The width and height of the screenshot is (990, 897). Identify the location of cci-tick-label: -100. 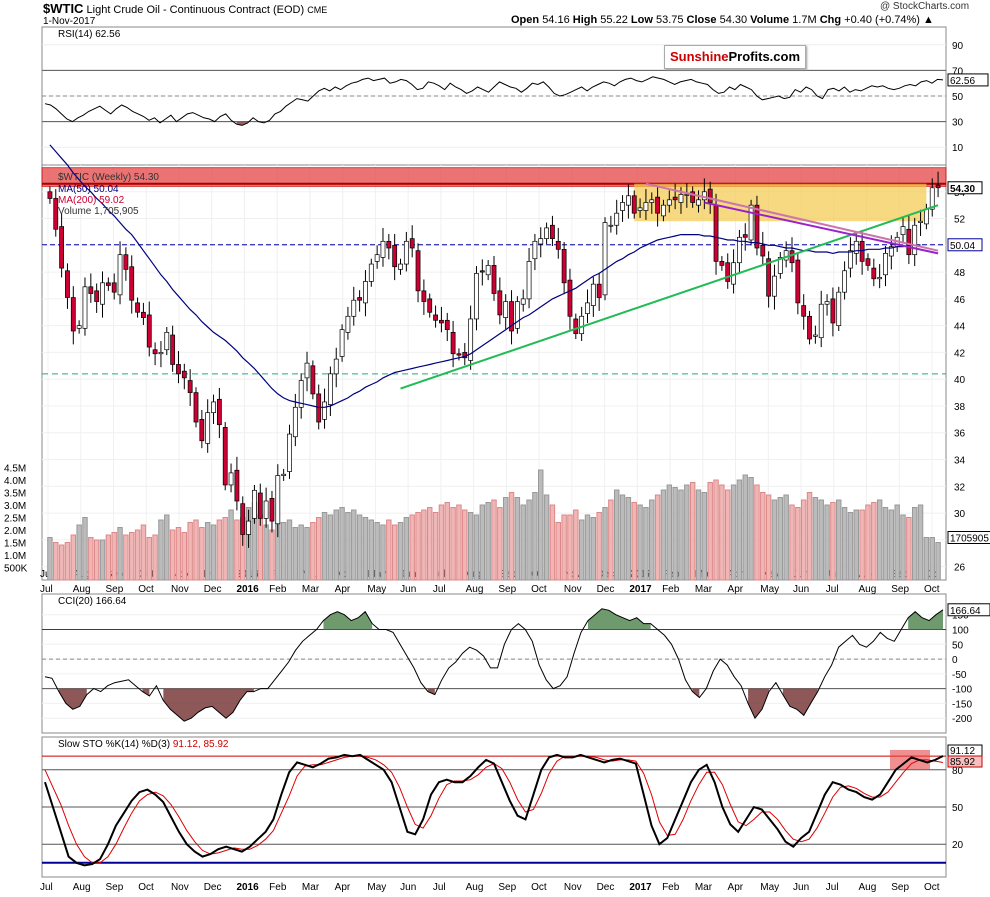
(962, 690).